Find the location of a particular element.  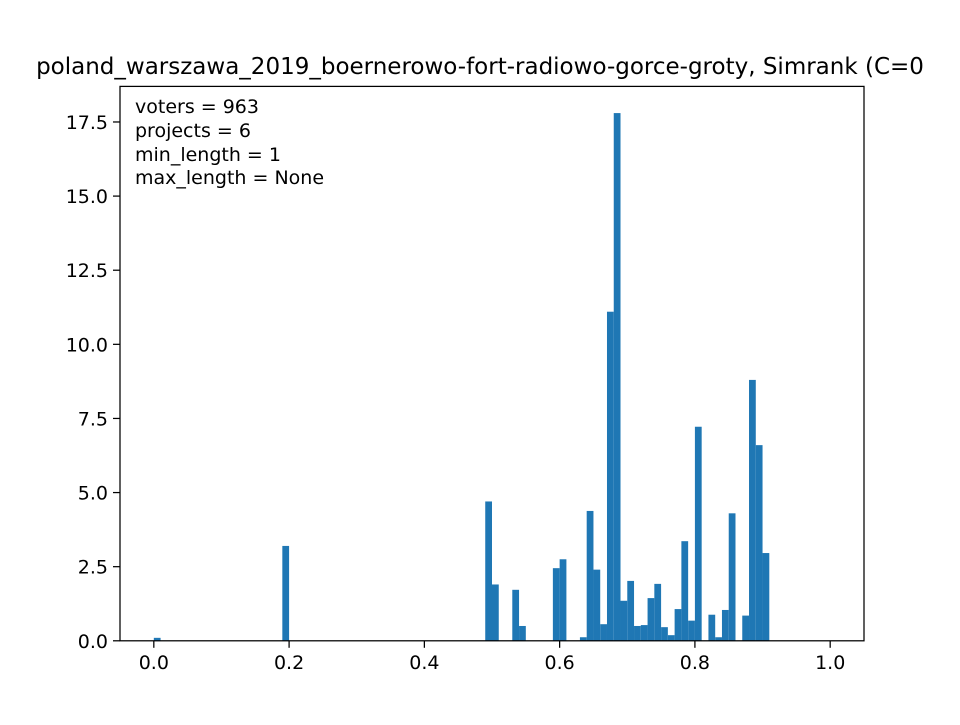

annotation-voters: voters = 963 is located at coordinates (197, 107).